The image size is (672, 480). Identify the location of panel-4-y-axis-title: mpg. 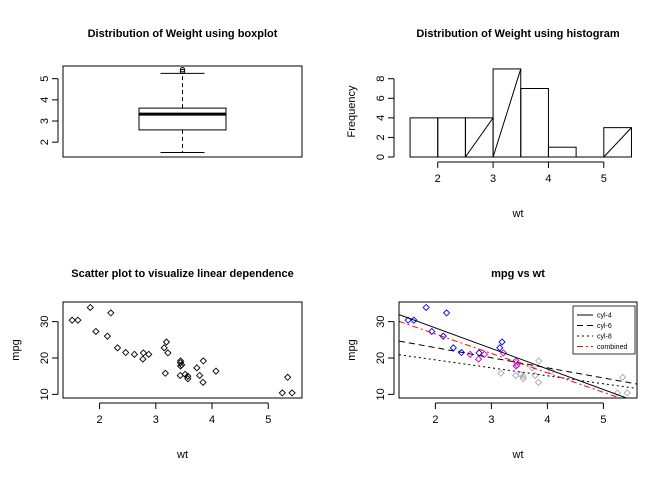
(352, 349).